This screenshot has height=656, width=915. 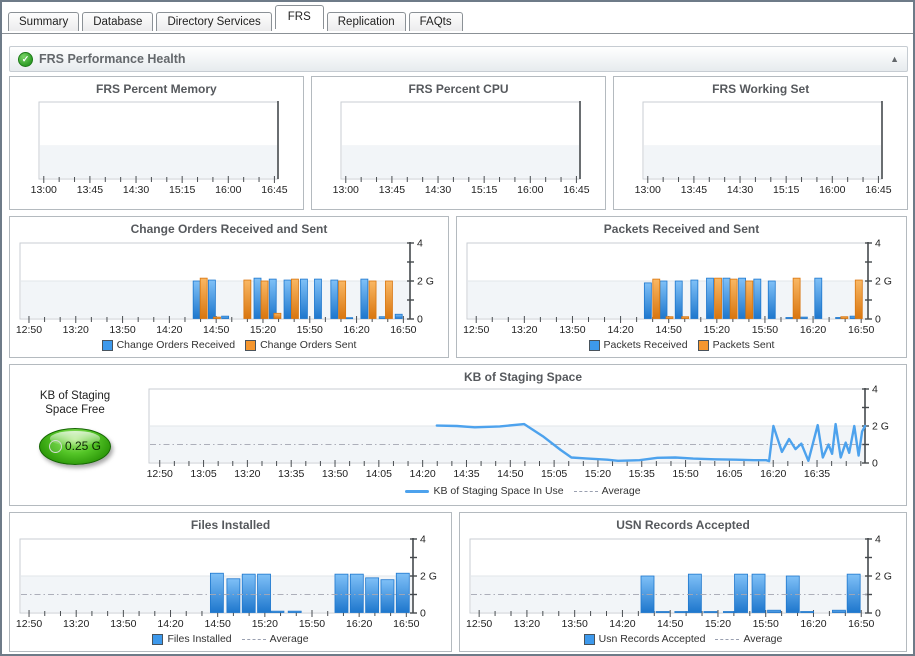 I want to click on chart-title: KB of Staging Space, so click(x=522, y=377).